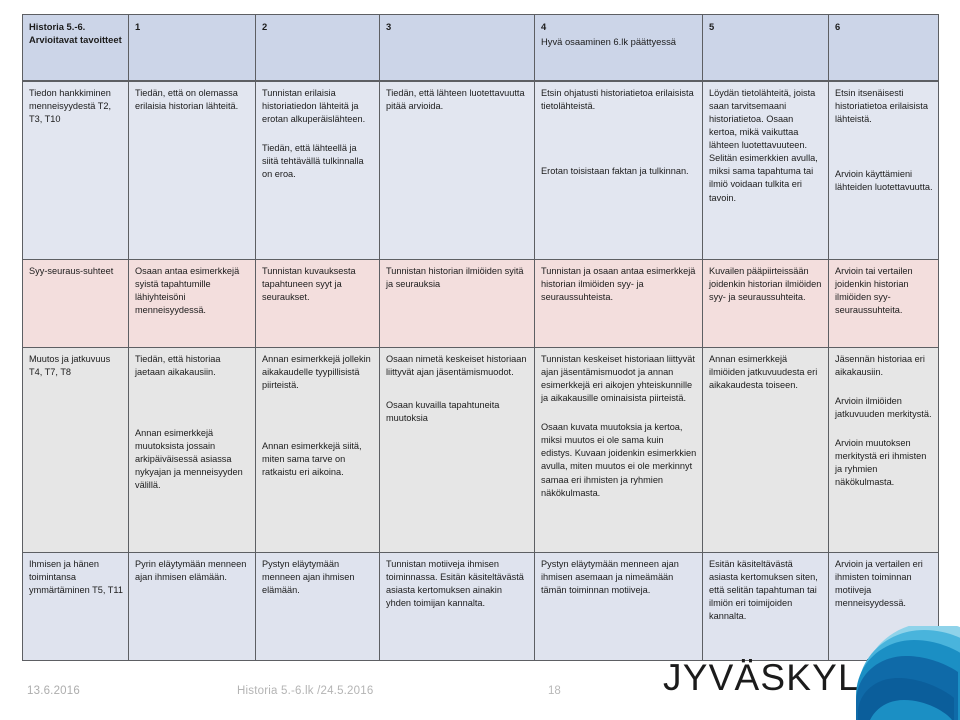 The width and height of the screenshot is (960, 720). Describe the element at coordinates (765, 48) in the screenshot. I see `column-header-level-5: 5` at that location.